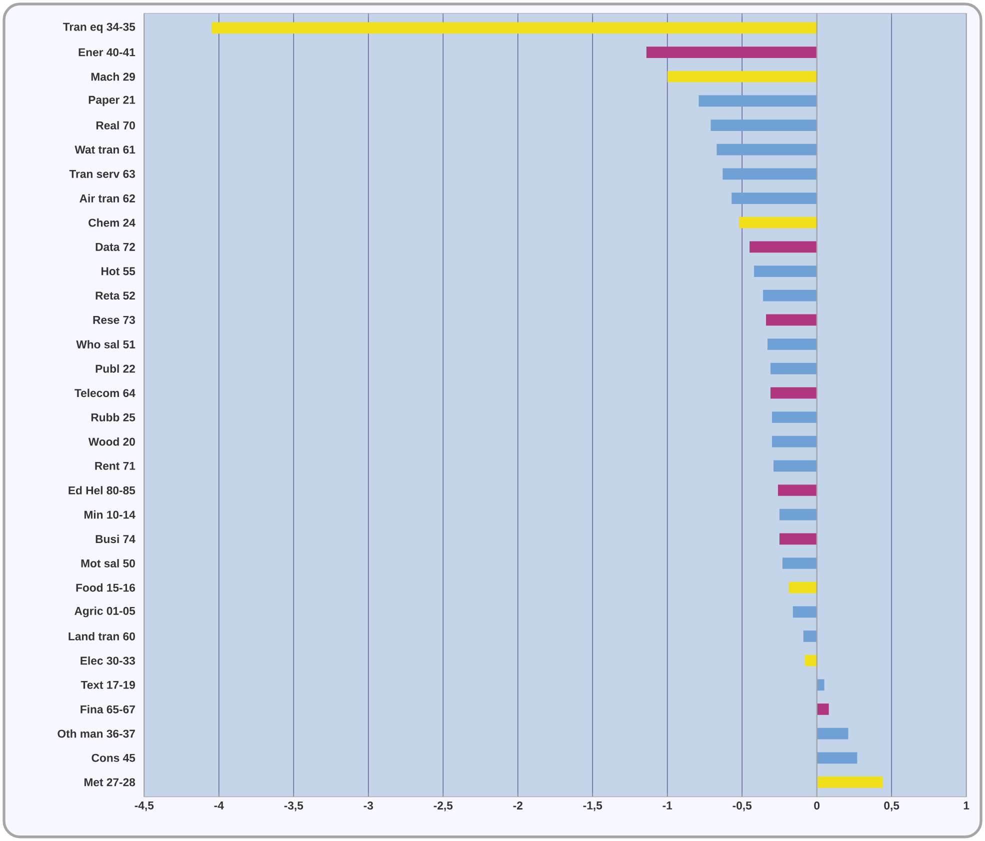  I want to click on y-tick-label: Mach 29, so click(113, 76).